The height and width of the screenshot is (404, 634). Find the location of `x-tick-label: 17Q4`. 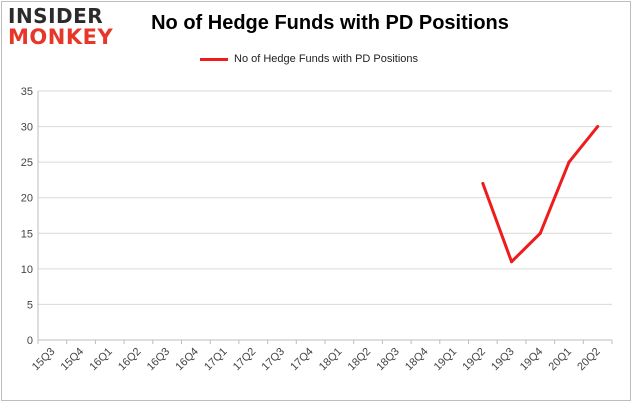

x-tick-label: 17Q4 is located at coordinates (302, 360).